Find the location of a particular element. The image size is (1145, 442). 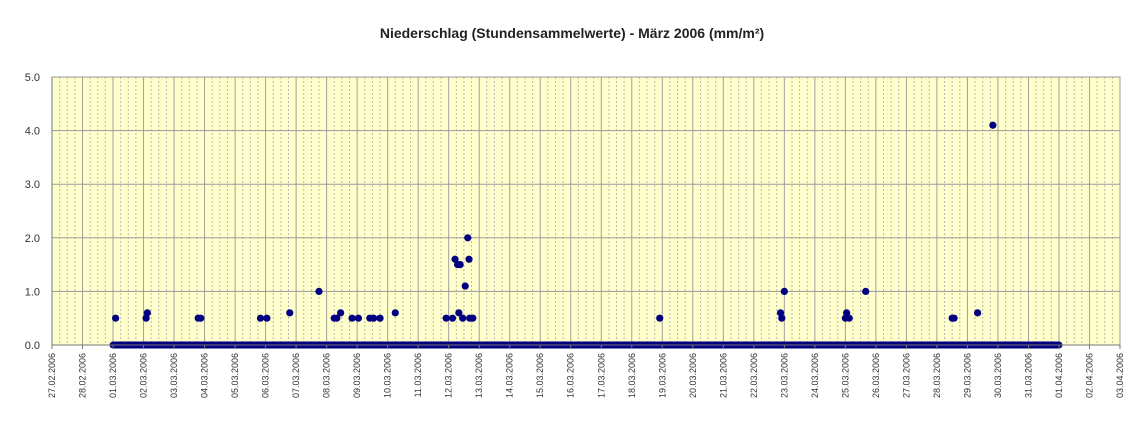

y-tick-label: 3.0 is located at coordinates (32, 185).